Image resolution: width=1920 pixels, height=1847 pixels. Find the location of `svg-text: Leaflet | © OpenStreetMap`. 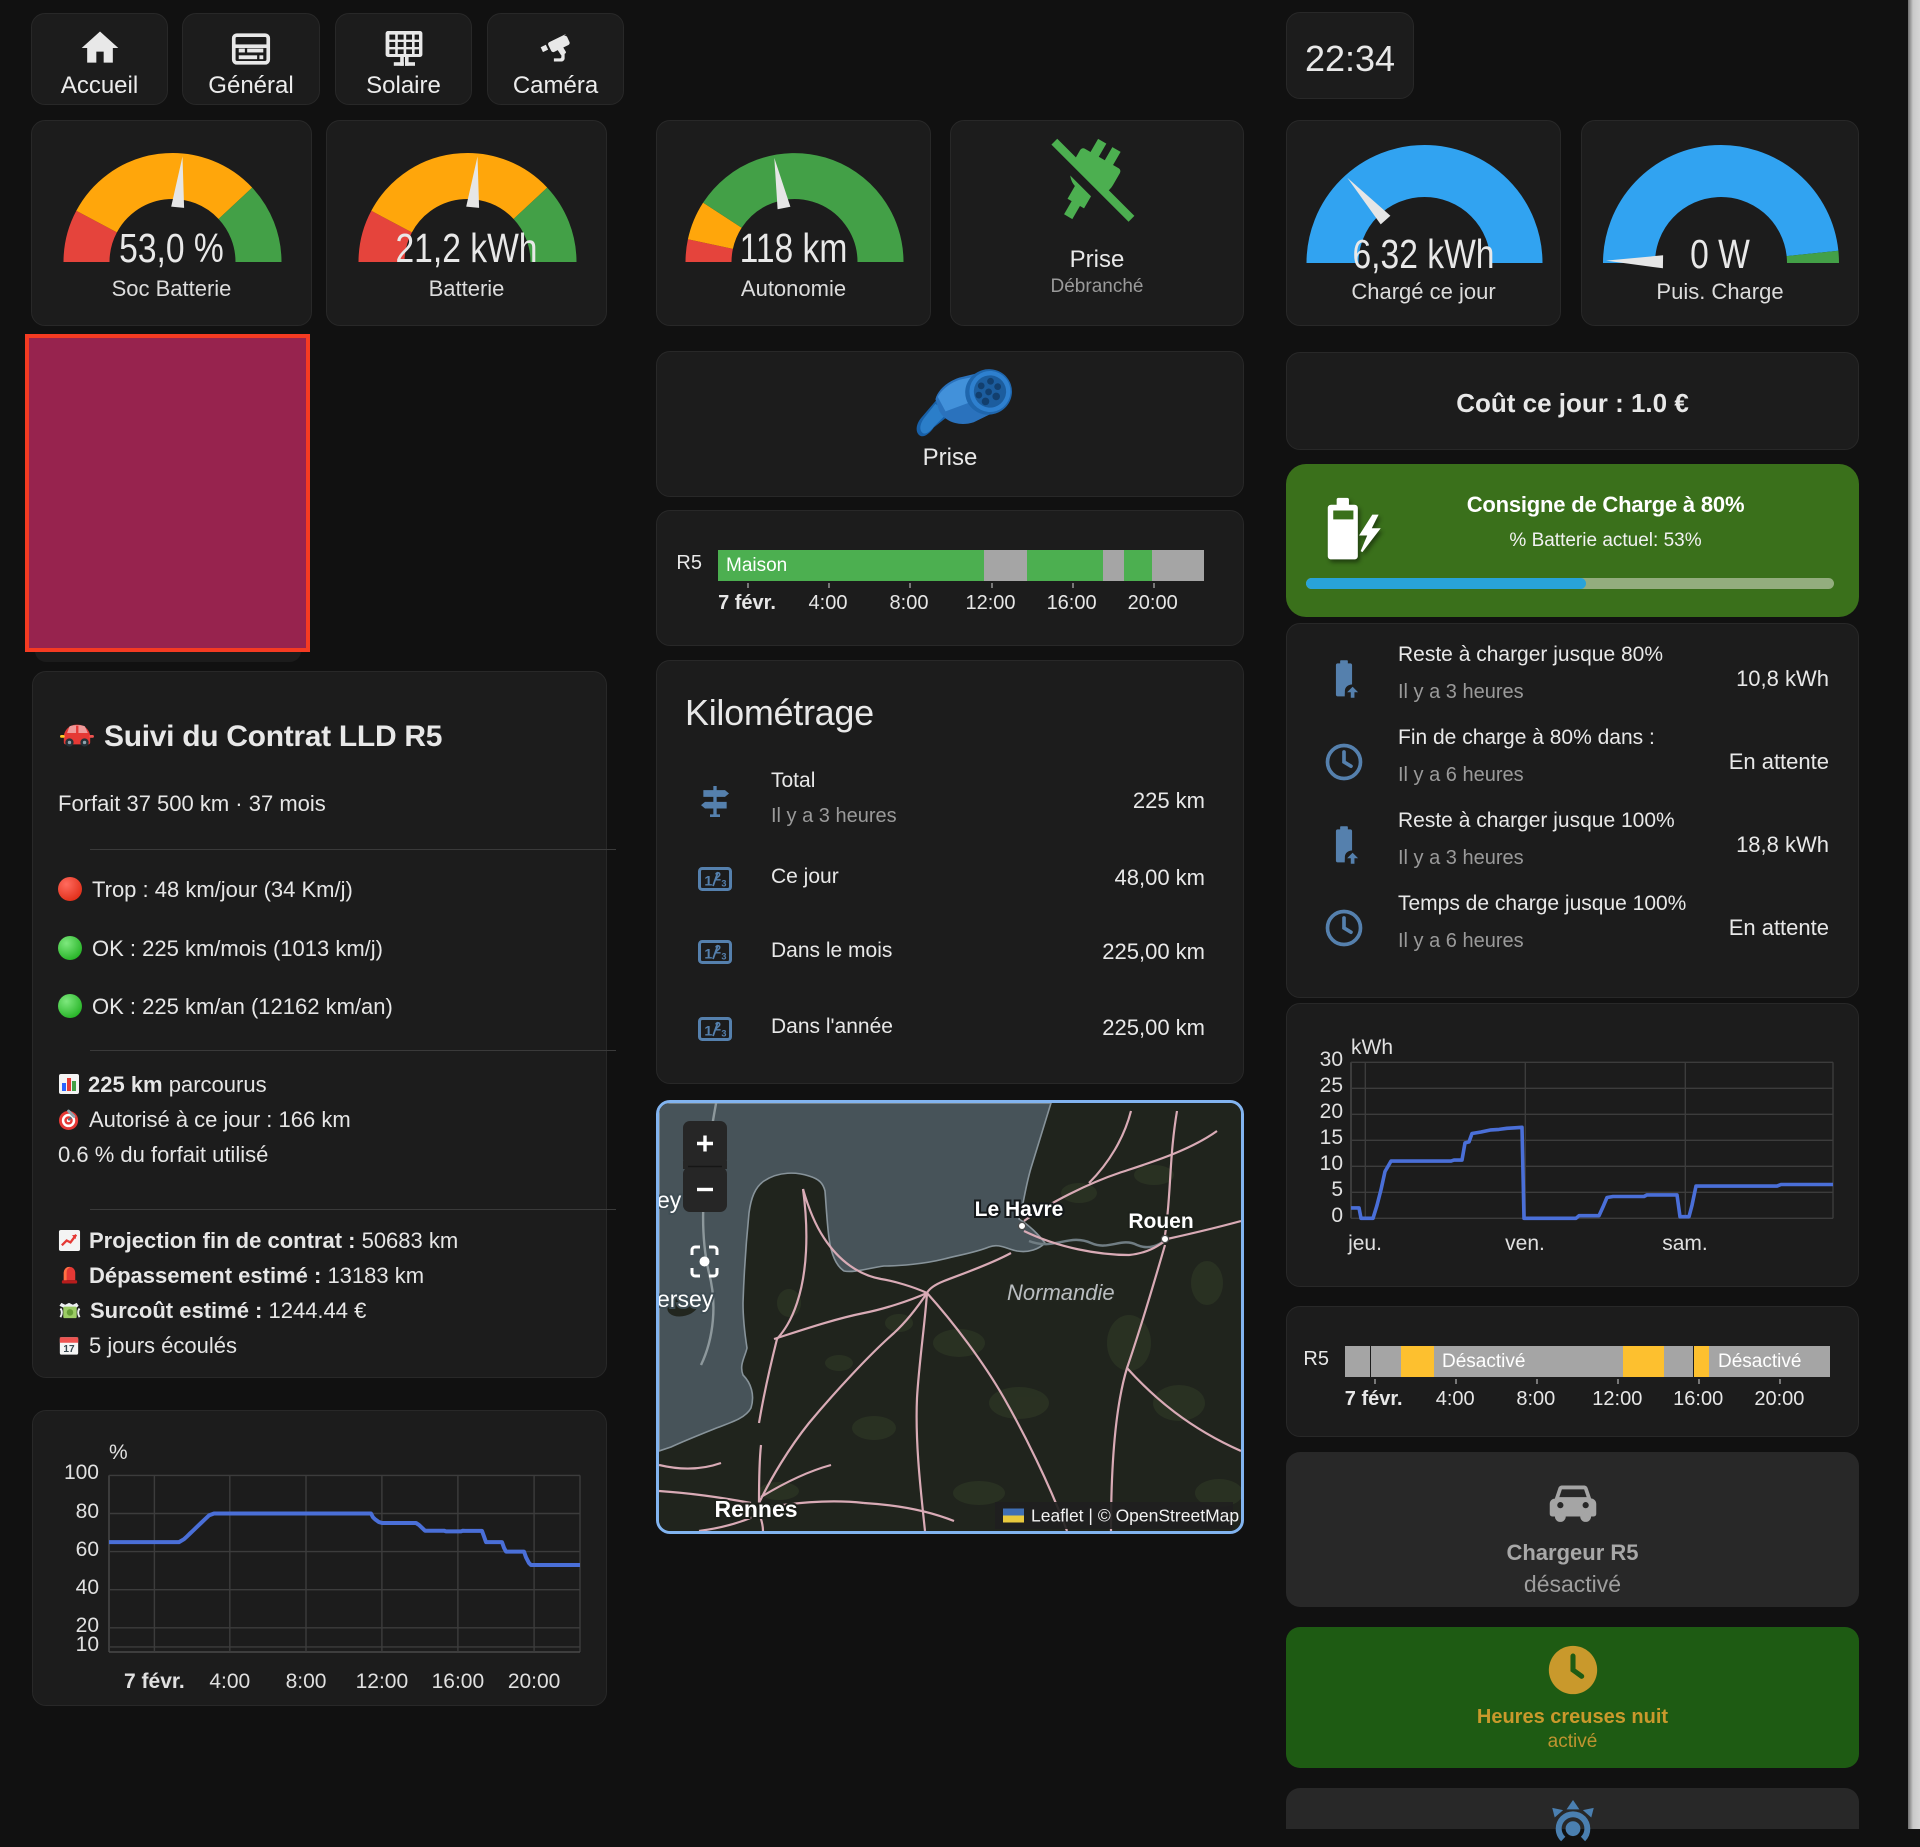

svg-text: Leaflet | © OpenStreetMap is located at coordinates (1135, 1516).